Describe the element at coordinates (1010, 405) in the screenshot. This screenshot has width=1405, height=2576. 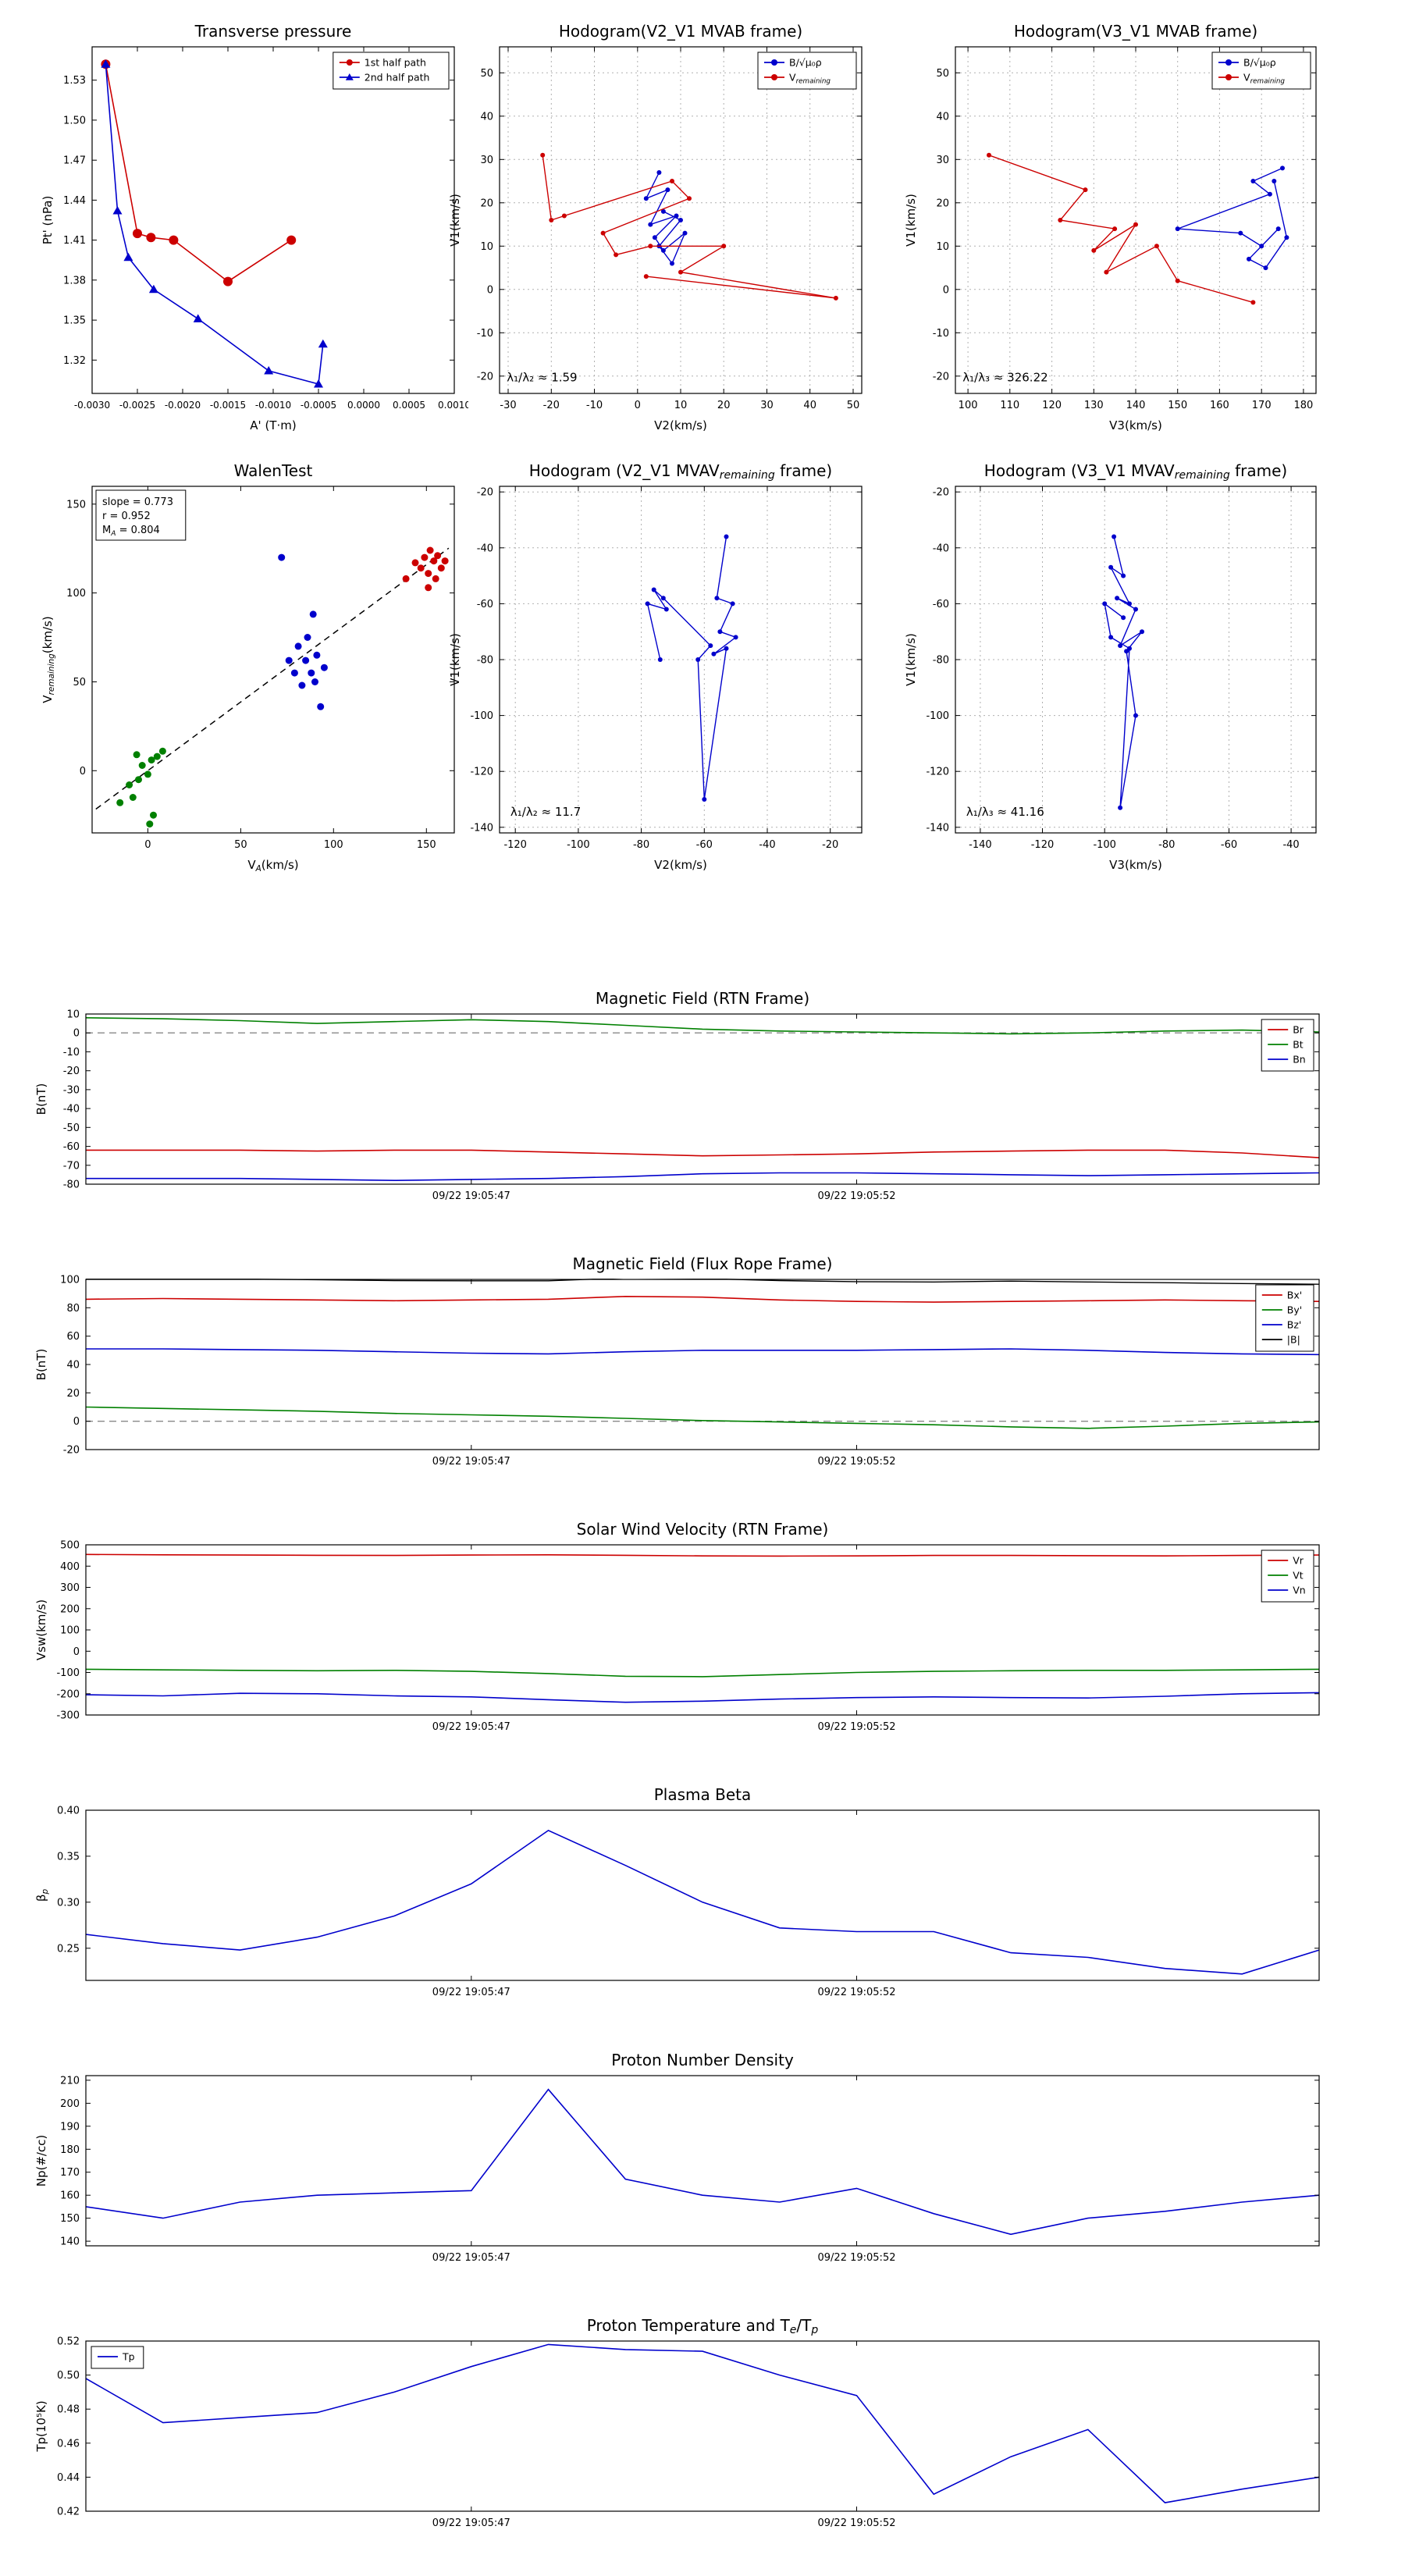
I see `svg-text: 110` at that location.